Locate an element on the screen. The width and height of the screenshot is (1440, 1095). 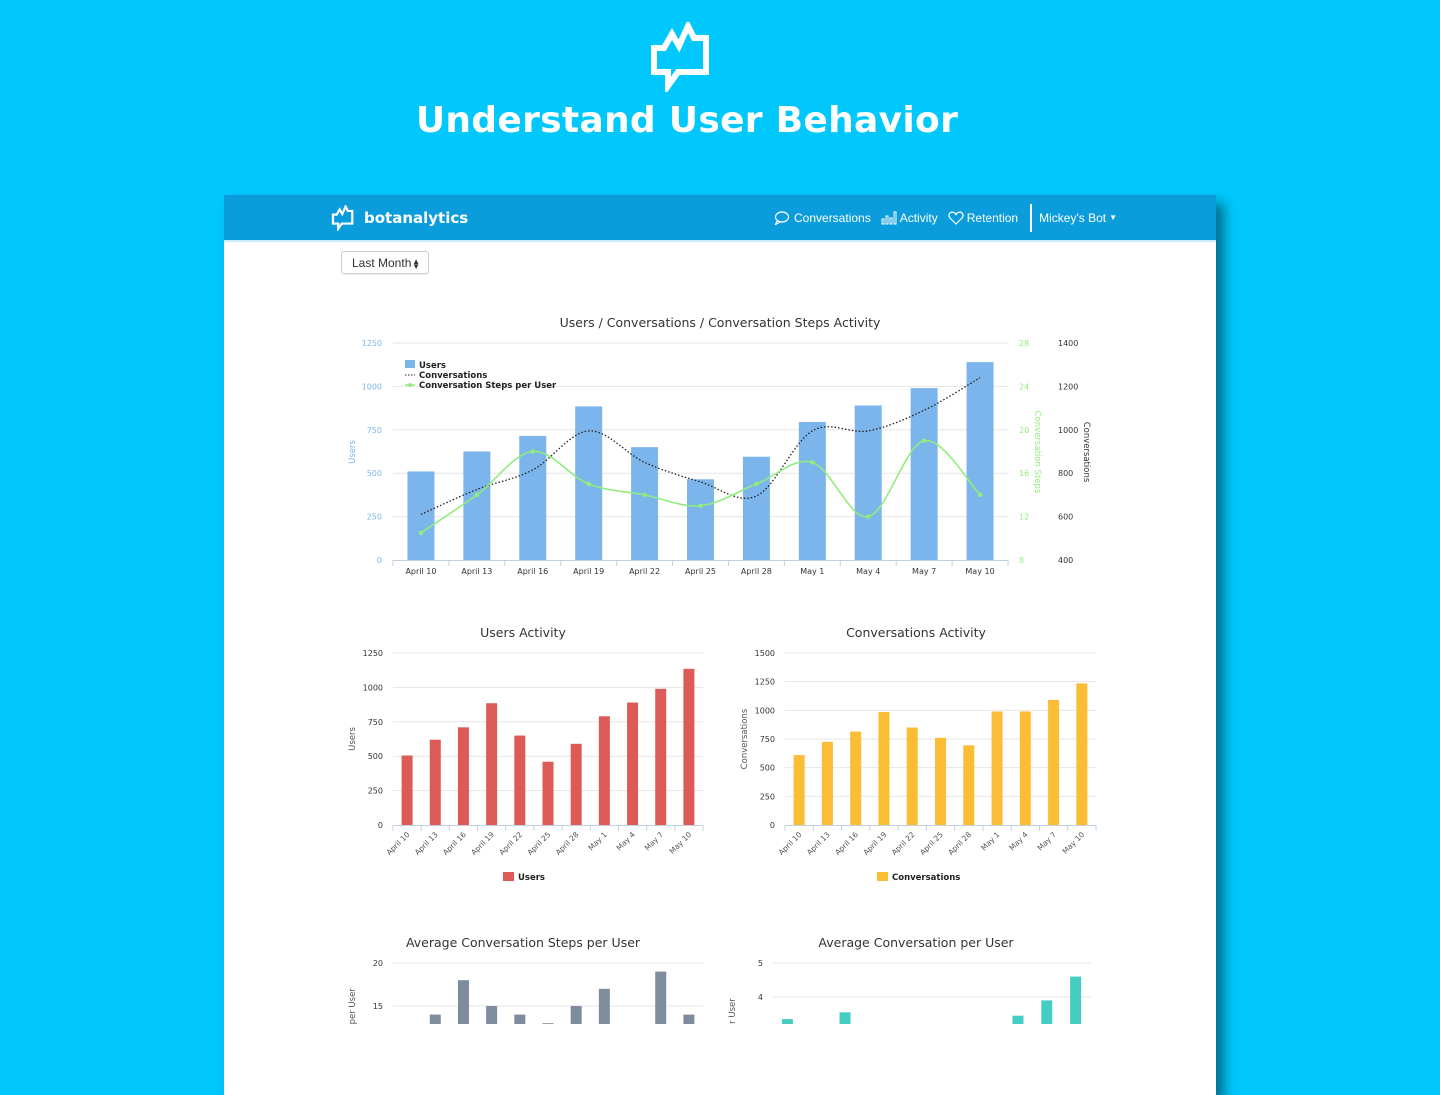
users-x-tick-label: April 10 is located at coordinates (398, 843).